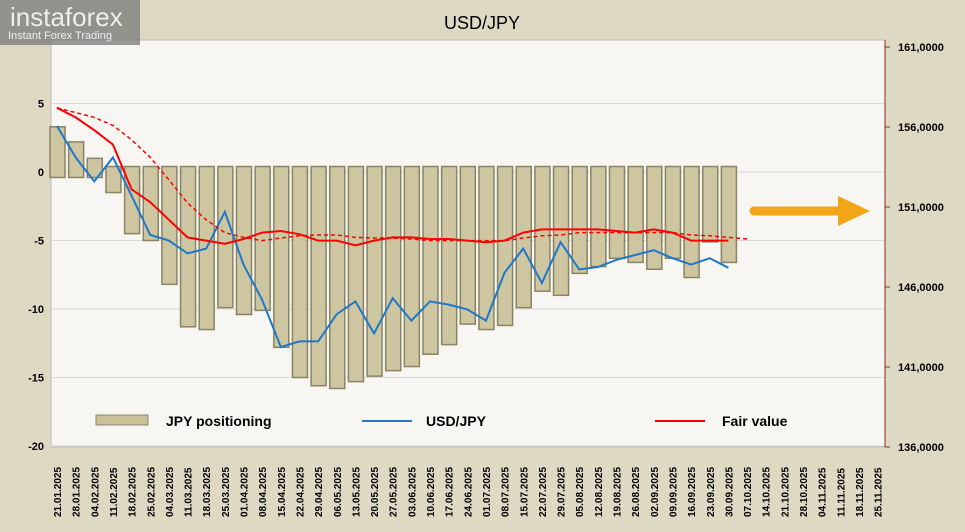 Image resolution: width=965 pixels, height=532 pixels. Describe the element at coordinates (785, 492) in the screenshot. I see `x-axis-label: 21.10.2025` at that location.